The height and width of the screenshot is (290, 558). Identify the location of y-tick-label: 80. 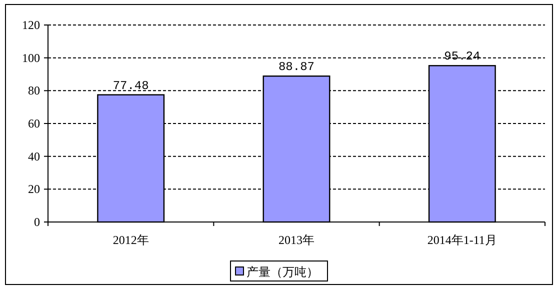
(34, 91).